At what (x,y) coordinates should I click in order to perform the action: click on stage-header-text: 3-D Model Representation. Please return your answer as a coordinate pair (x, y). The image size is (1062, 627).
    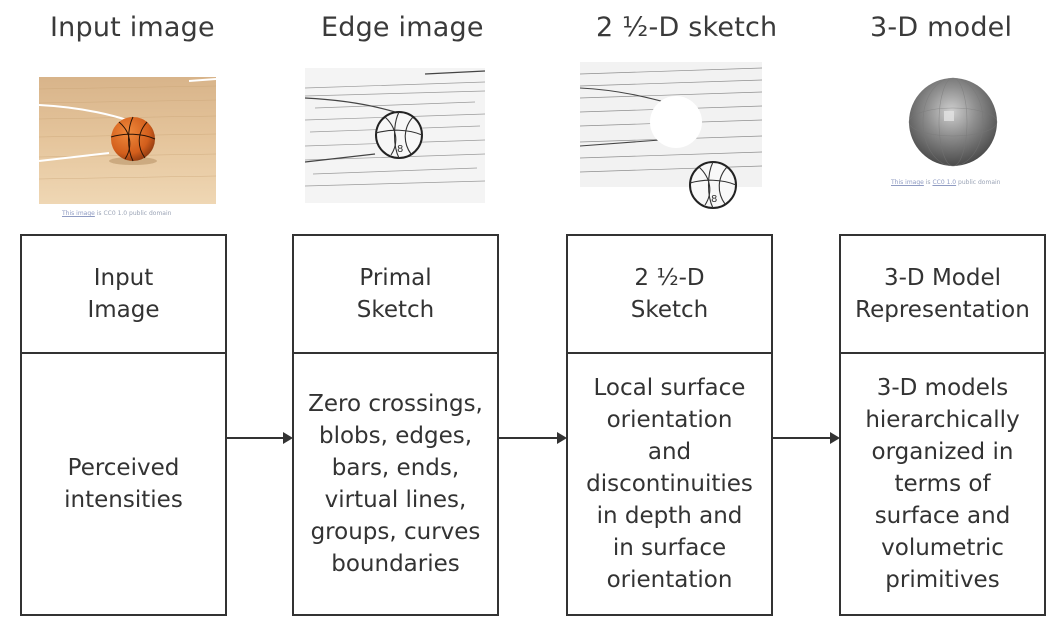
    Looking at the image, I should click on (942, 294).